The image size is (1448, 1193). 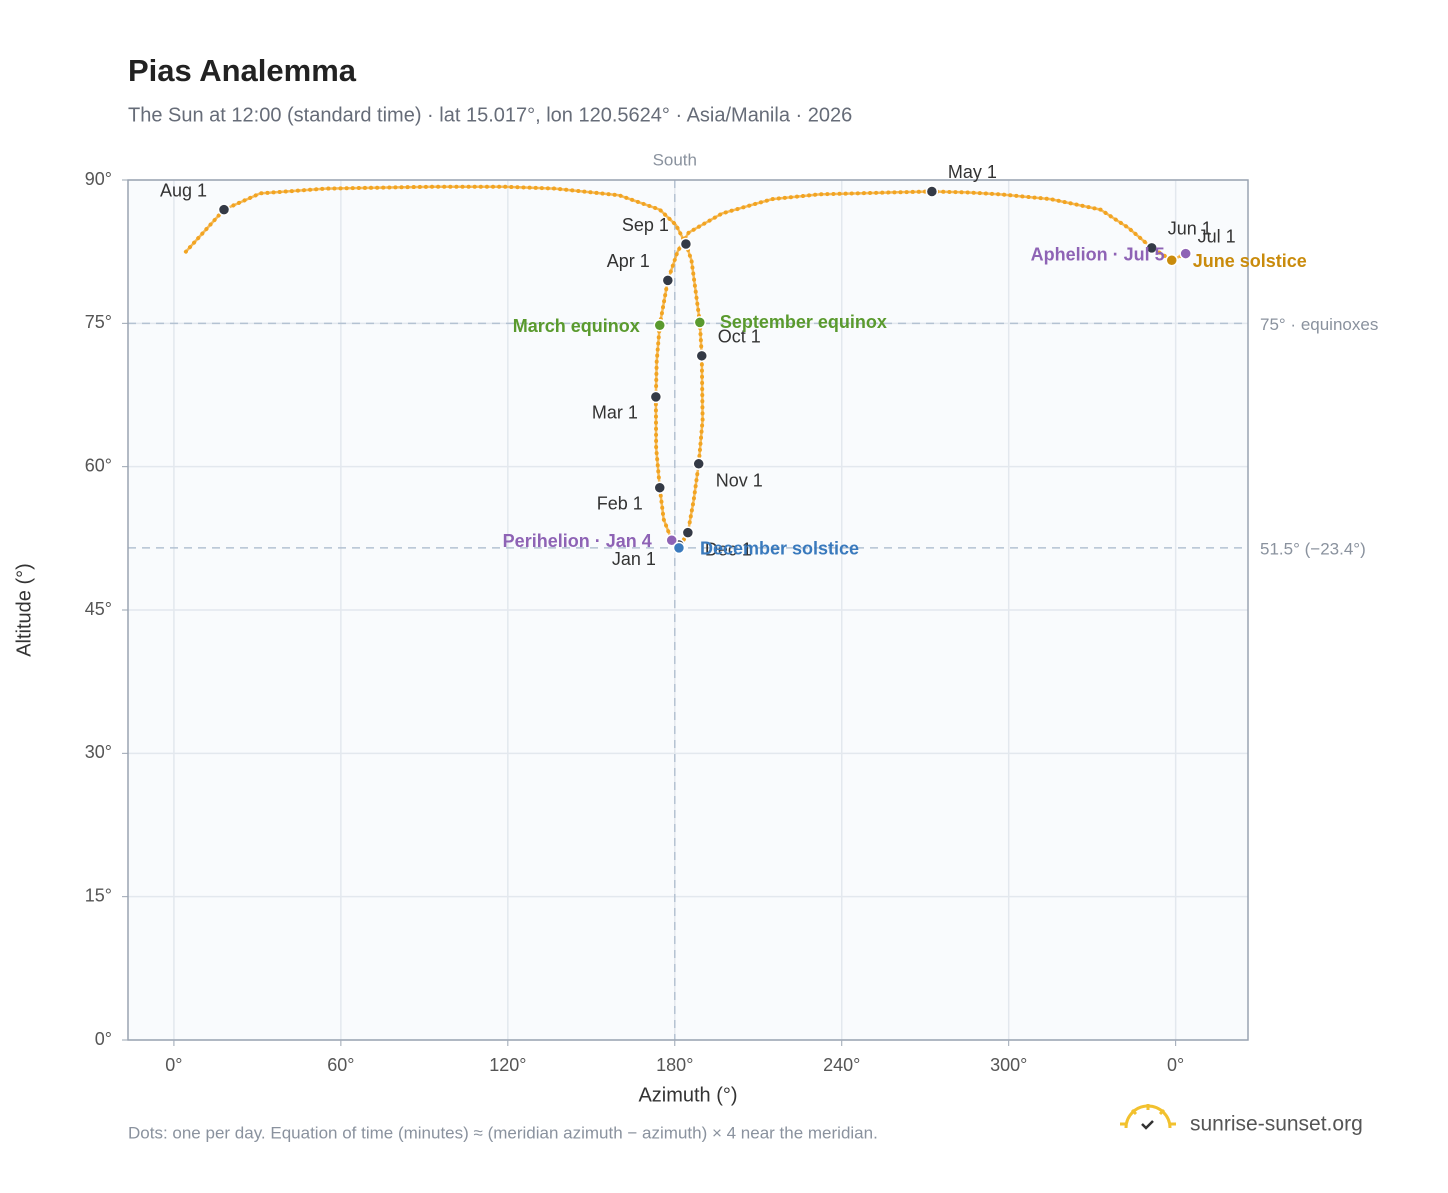 I want to click on y-tick-label: 90°, so click(x=98, y=179).